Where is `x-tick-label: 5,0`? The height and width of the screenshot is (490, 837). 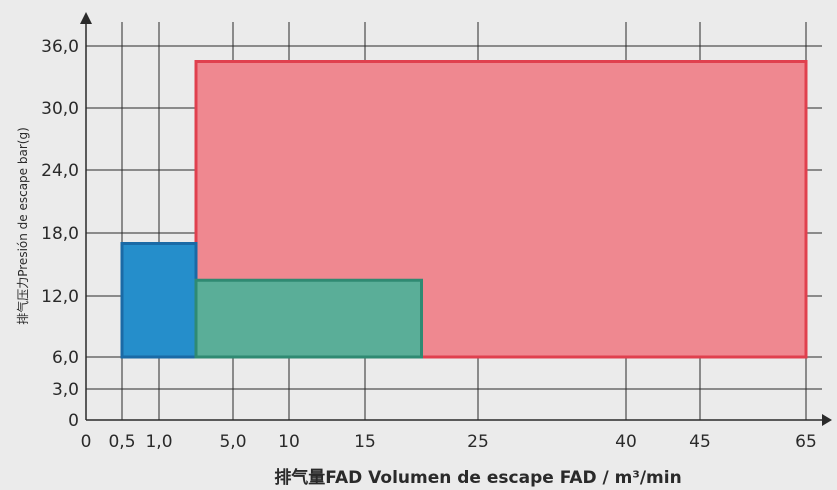
x-tick-label: 5,0 is located at coordinates (232, 442).